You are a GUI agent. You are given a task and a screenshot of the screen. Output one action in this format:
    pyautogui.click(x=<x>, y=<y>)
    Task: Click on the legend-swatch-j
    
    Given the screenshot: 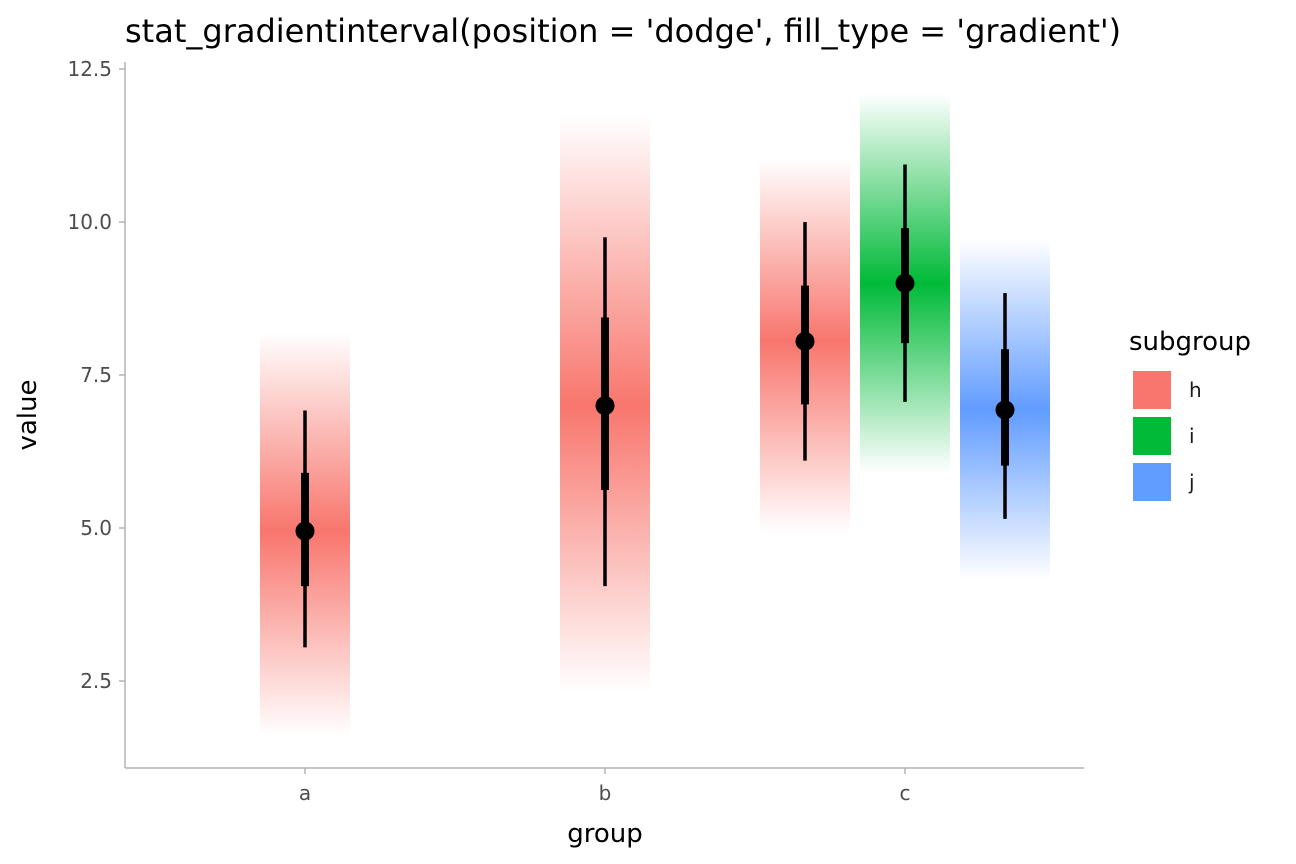 What is the action you would take?
    pyautogui.click(x=1152, y=482)
    